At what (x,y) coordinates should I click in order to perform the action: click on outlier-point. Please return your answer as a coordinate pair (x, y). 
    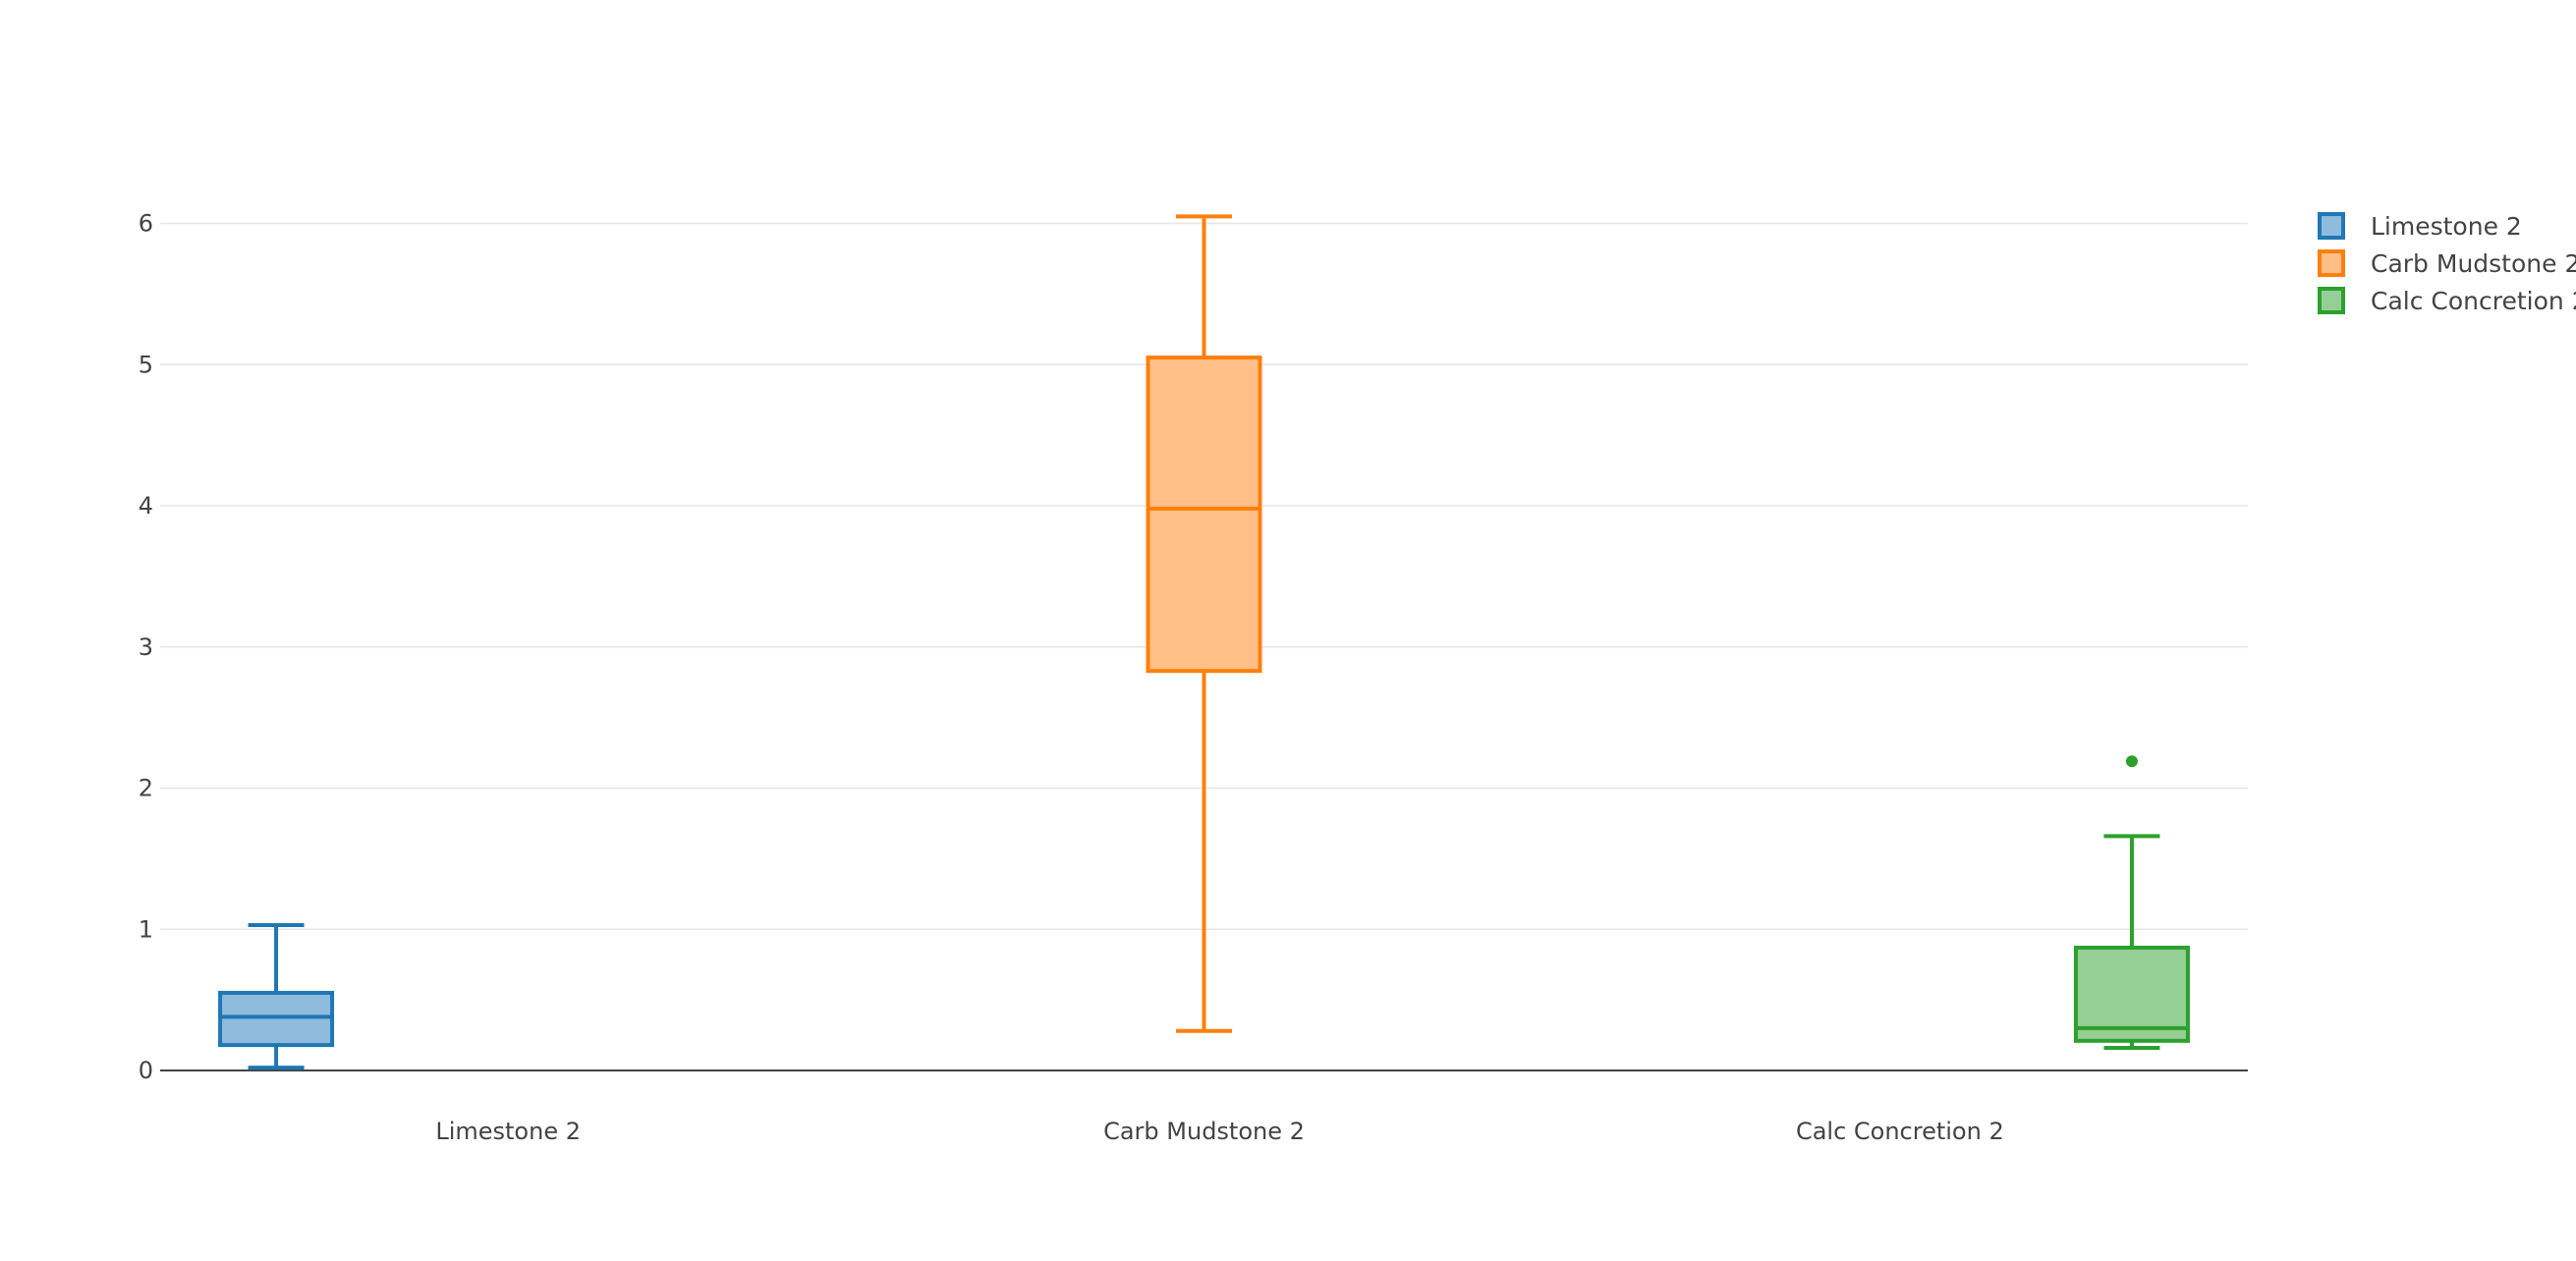
    Looking at the image, I should click on (2131, 761).